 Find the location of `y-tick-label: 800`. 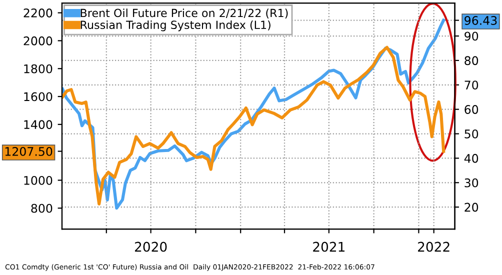

y-tick-label: 800 is located at coordinates (41, 208).